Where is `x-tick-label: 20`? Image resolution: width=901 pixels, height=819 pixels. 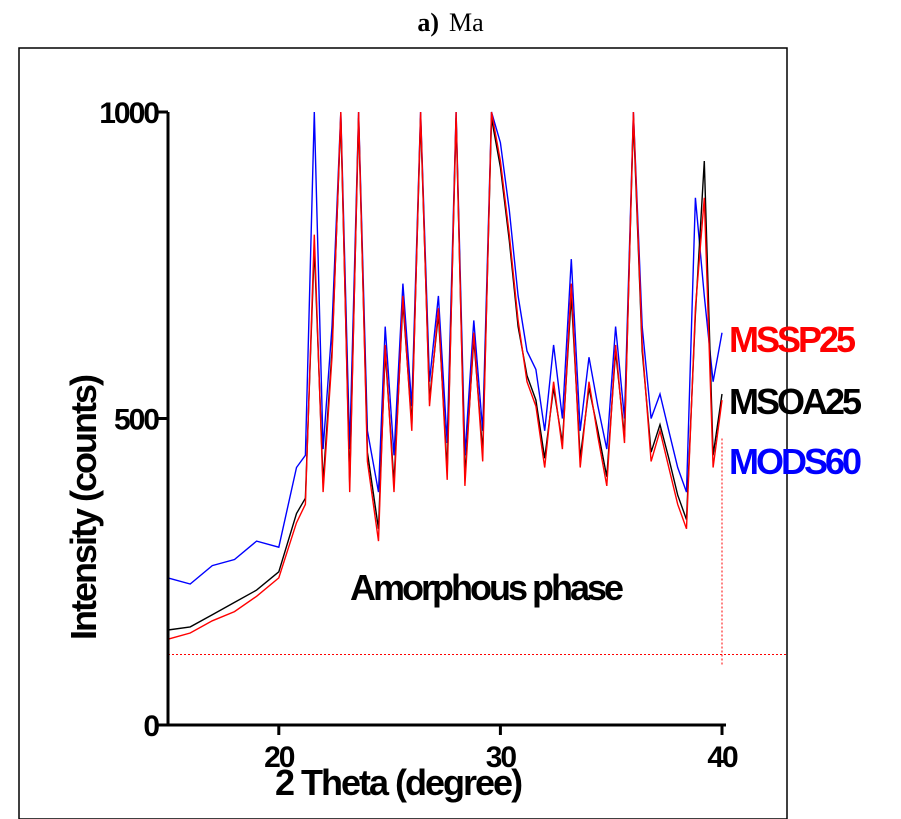
x-tick-label: 20 is located at coordinates (279, 757).